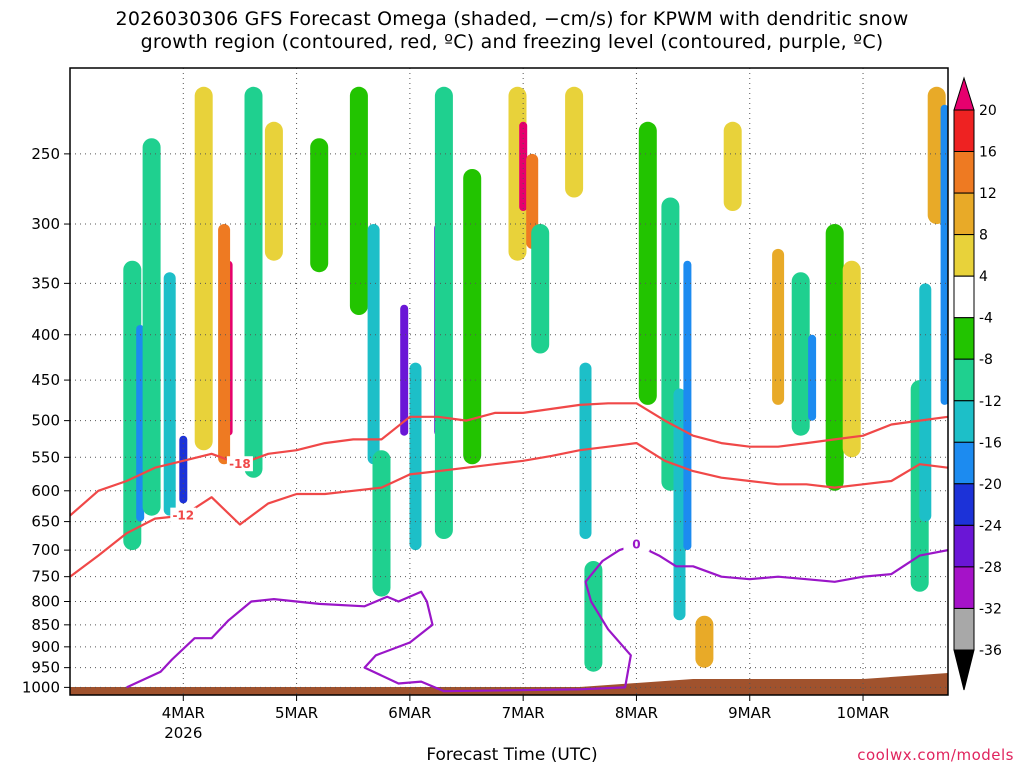 The image size is (1024, 768). I want to click on y-tick-label: 550, so click(45, 457).